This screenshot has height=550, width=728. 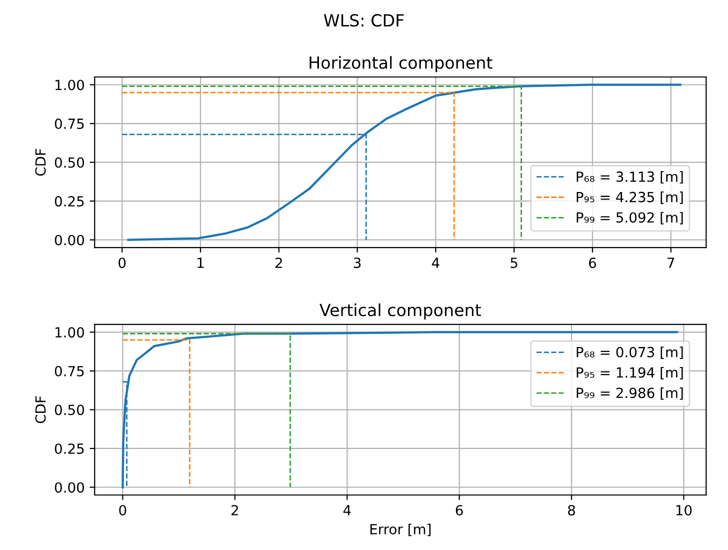 I want to click on chart-title: Vertical component, so click(x=400, y=311).